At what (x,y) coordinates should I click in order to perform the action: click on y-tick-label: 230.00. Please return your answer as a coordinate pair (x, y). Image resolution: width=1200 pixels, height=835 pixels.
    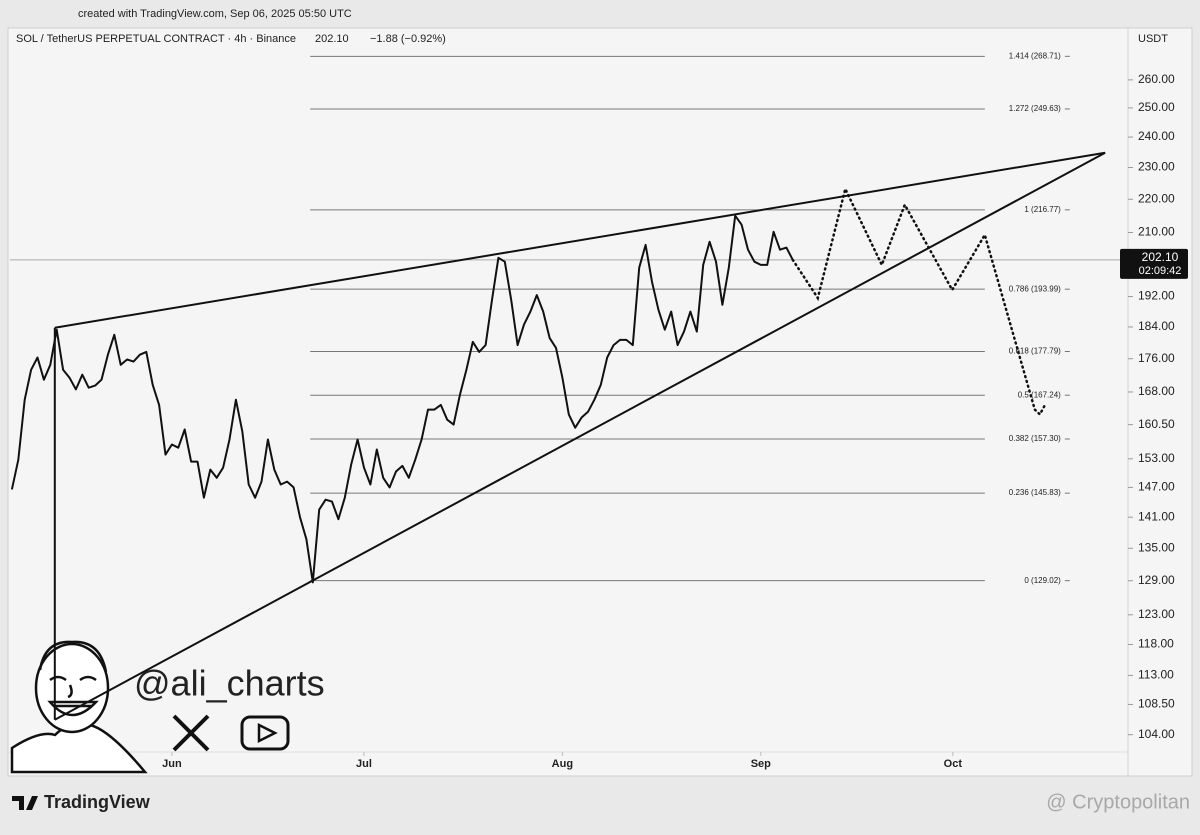
    Looking at the image, I should click on (1156, 167).